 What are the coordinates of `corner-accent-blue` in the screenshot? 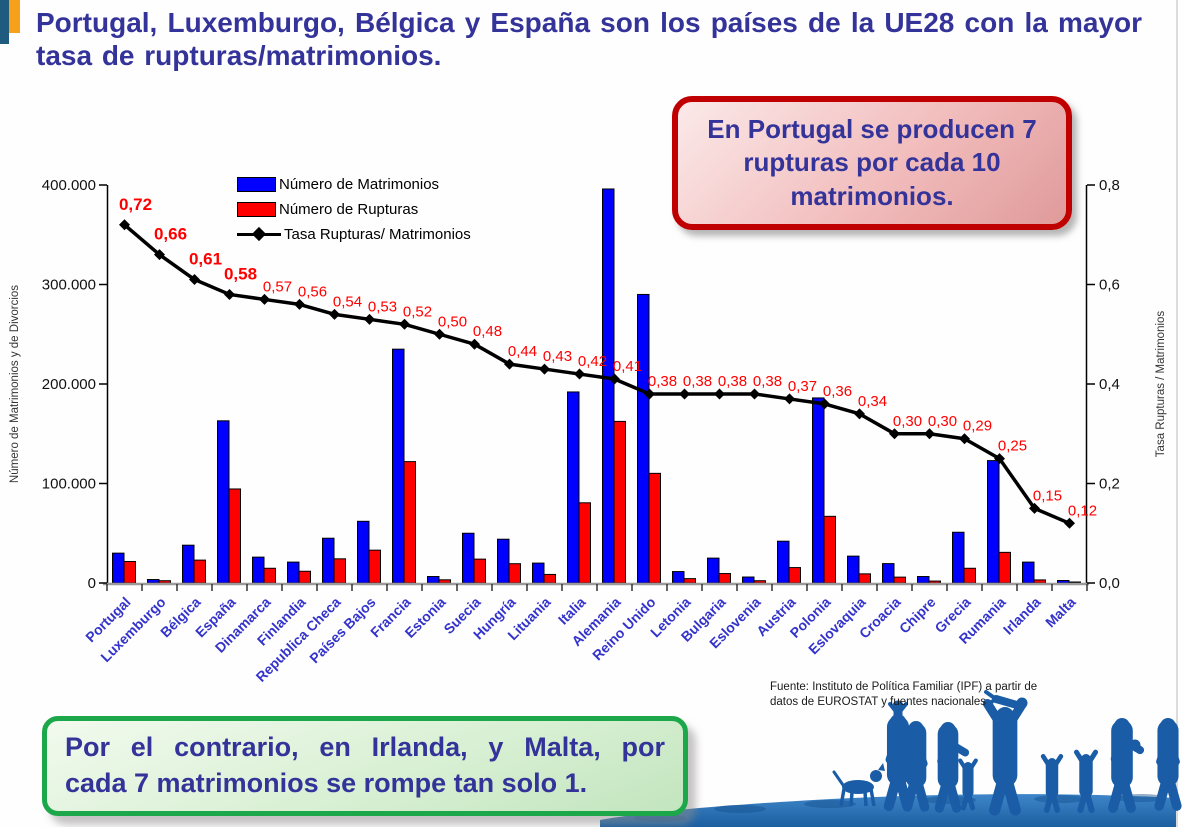 It's located at (4, 22).